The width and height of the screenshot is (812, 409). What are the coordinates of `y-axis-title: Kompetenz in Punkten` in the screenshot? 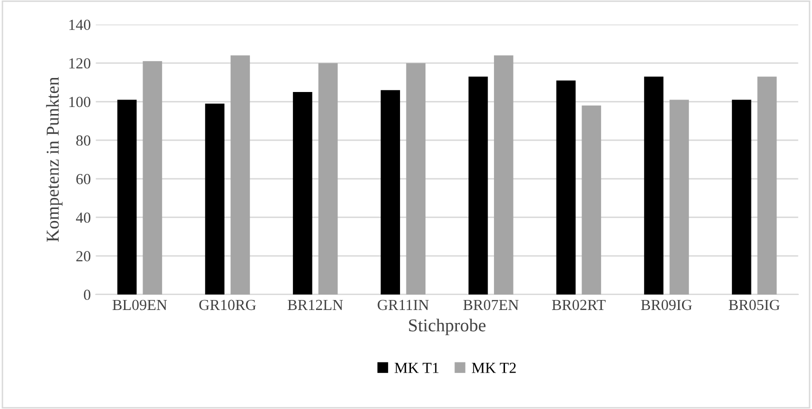 It's located at (54, 159).